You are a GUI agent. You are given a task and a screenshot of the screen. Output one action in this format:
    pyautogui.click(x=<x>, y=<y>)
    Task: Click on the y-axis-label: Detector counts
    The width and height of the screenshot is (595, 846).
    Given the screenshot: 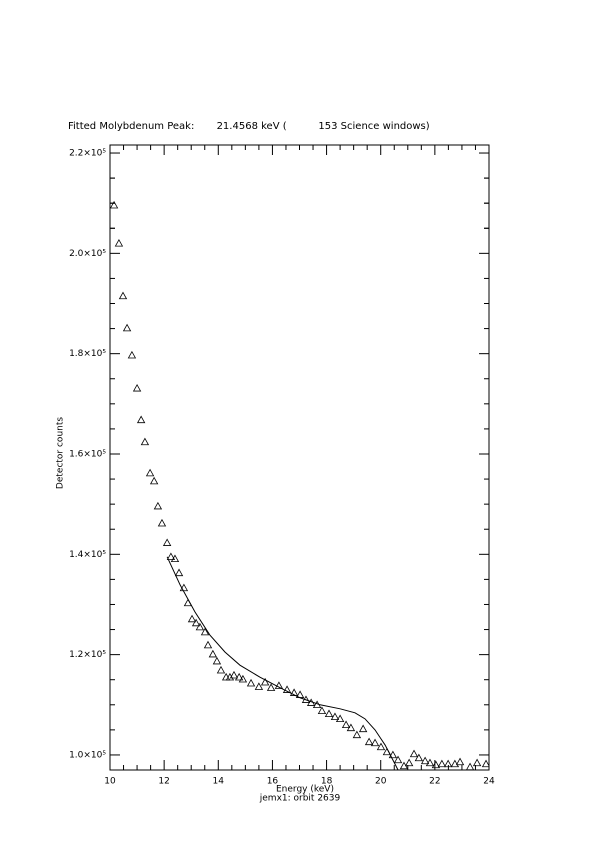 What is the action you would take?
    pyautogui.click(x=61, y=453)
    